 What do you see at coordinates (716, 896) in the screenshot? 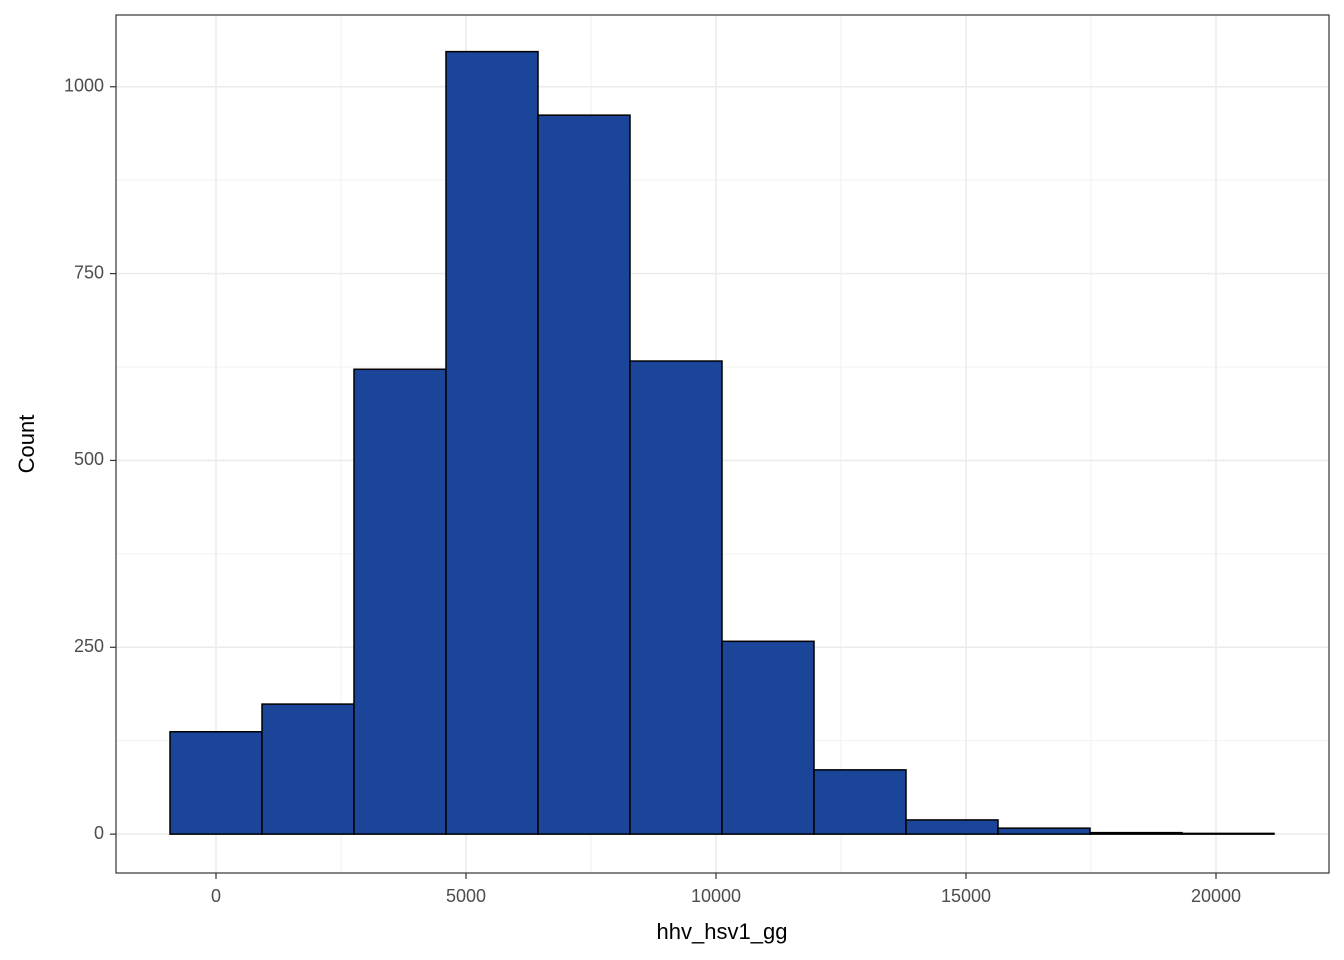
I see `x-tick-label: 10000` at bounding box center [716, 896].